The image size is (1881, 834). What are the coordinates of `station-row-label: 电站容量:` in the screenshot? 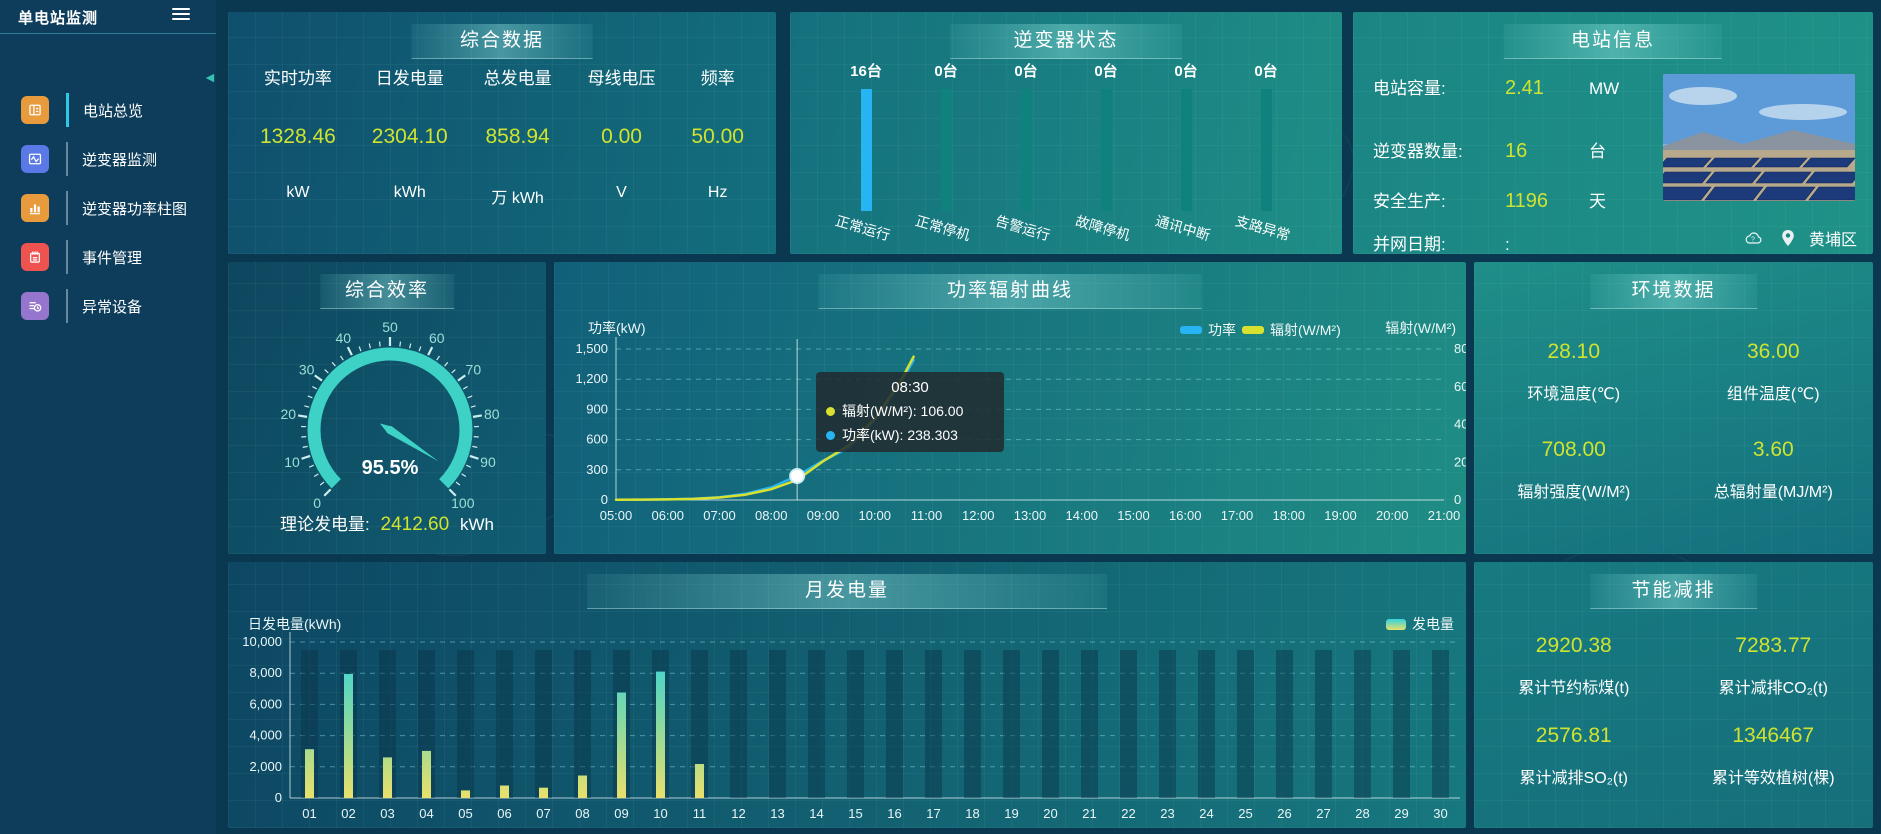 It's located at (1409, 88).